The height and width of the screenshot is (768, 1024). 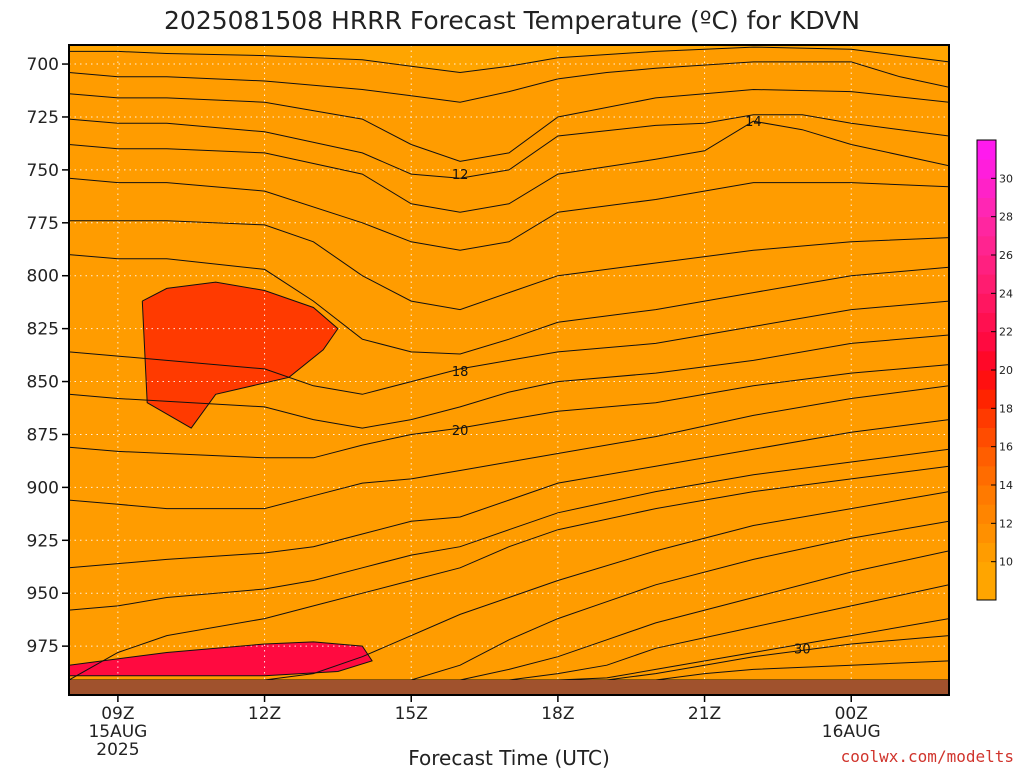 I want to click on ground-surface, so click(x=509, y=687).